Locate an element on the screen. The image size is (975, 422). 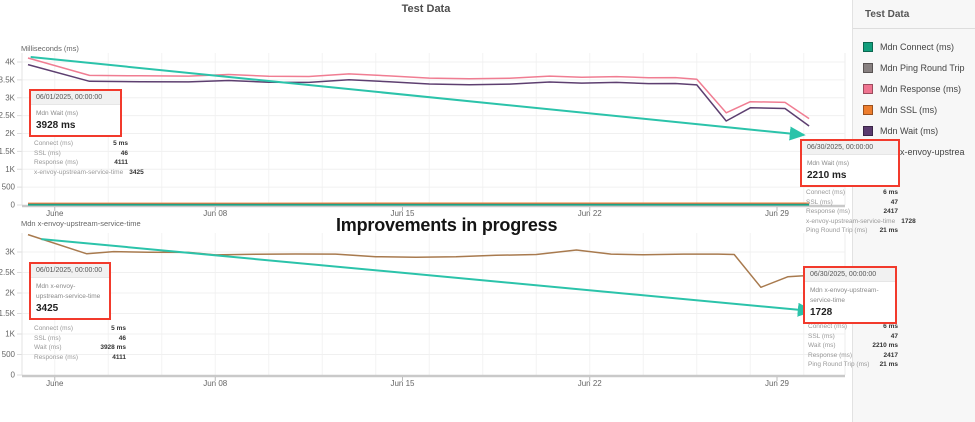
tooltip-value: 1728 is located at coordinates (821, 312).